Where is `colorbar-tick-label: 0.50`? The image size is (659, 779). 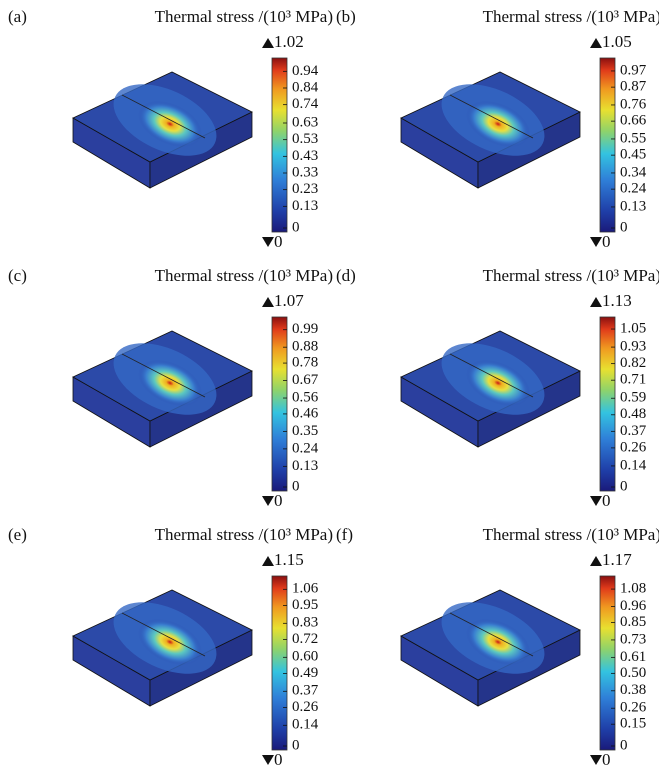 colorbar-tick-label: 0.50 is located at coordinates (633, 673).